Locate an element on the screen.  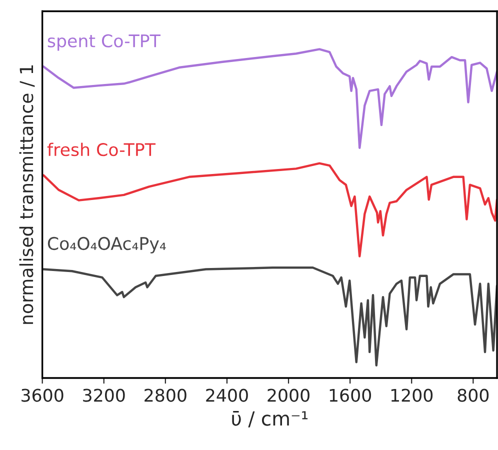
x-axis-title: ῡ / cm⁻¹ is located at coordinates (270, 419).